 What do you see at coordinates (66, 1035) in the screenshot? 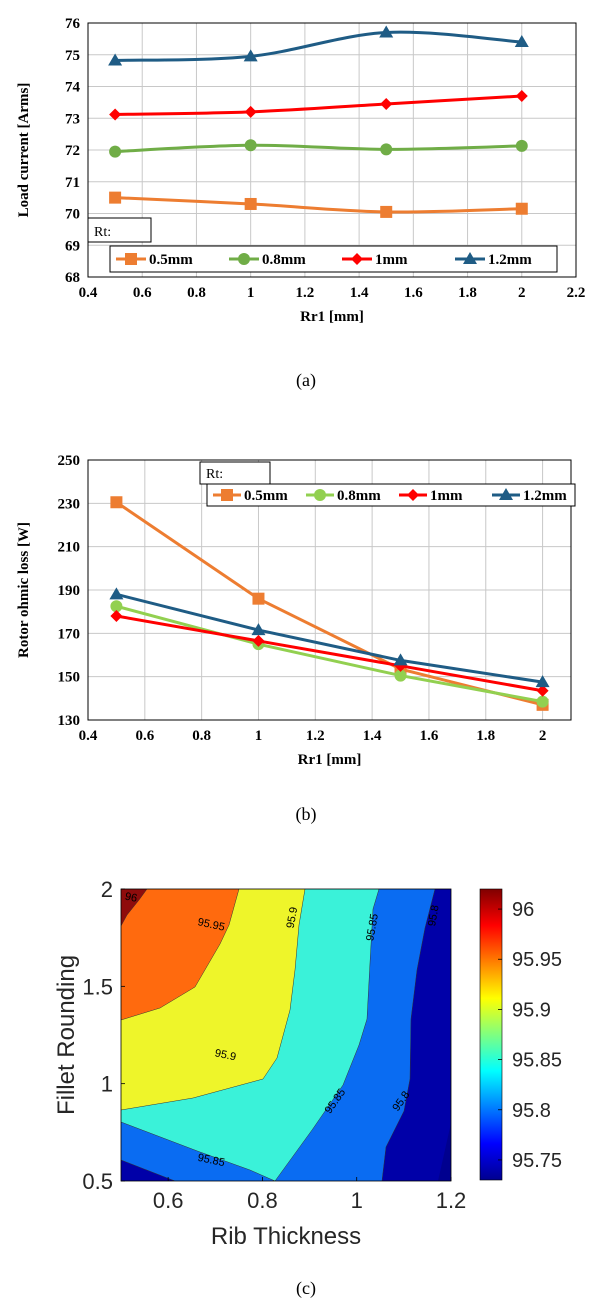
I see `chart-c-y-axis-label: Fillet Rounding` at bounding box center [66, 1035].